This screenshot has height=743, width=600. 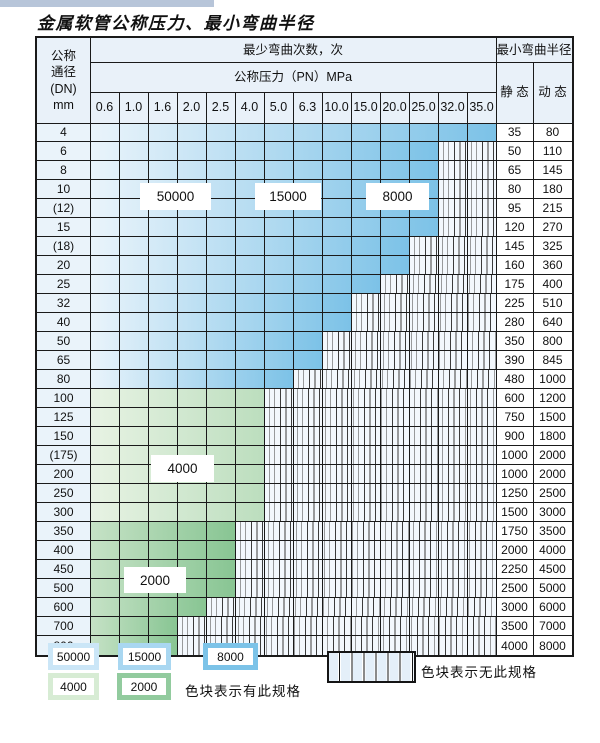 What do you see at coordinates (371, 667) in the screenshot?
I see `legend-no-spec-swatch` at bounding box center [371, 667].